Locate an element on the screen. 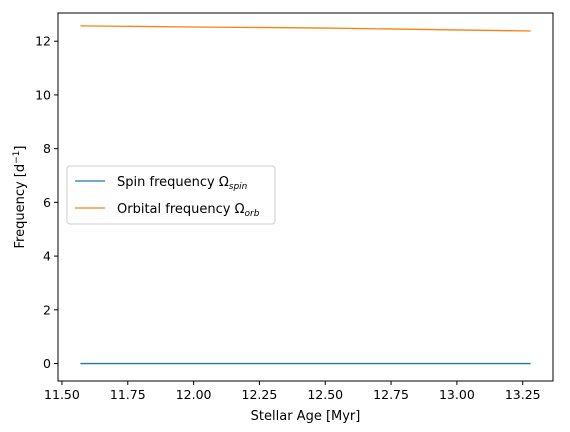 This screenshot has width=570, height=432. y-tick-label: 12 is located at coordinates (43, 41).